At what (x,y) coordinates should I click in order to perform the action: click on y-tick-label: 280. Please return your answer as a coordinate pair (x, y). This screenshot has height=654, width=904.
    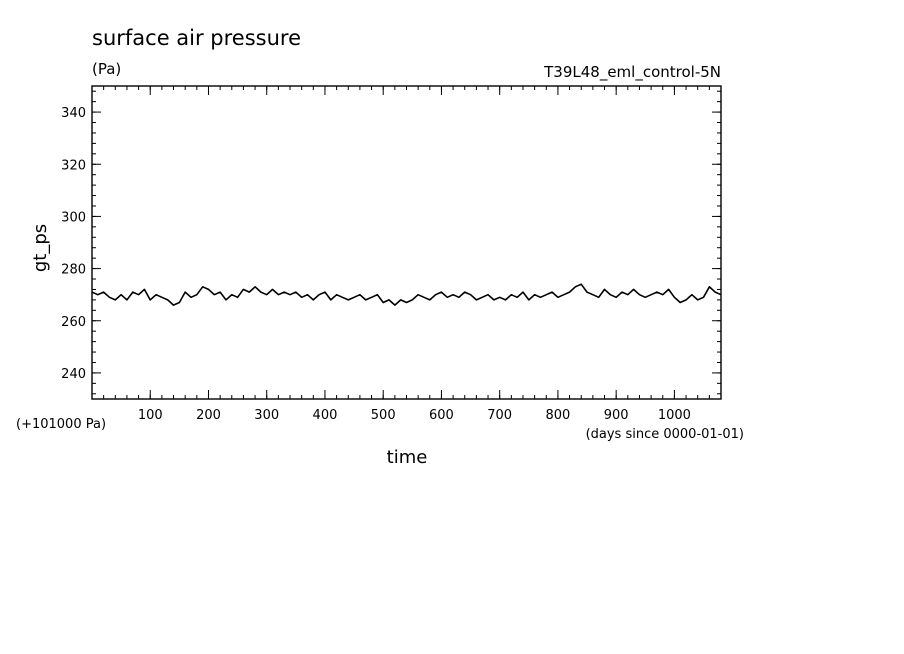
    Looking at the image, I should click on (73, 270).